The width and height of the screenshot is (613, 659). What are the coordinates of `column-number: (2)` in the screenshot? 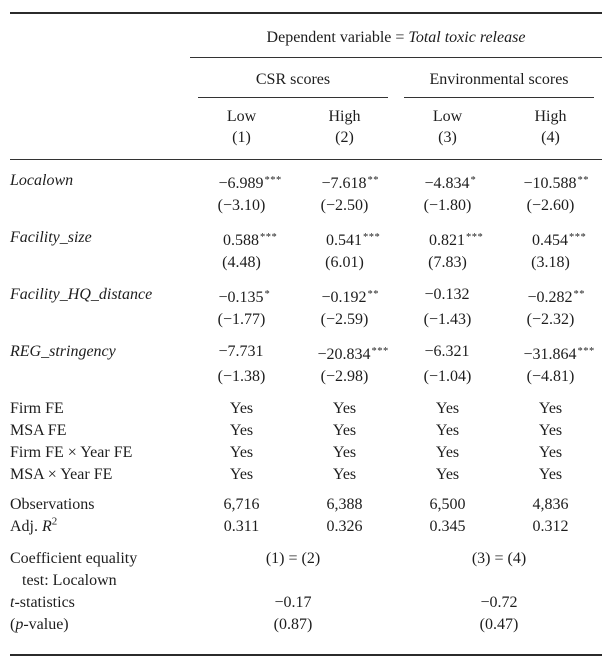 It's located at (344, 137).